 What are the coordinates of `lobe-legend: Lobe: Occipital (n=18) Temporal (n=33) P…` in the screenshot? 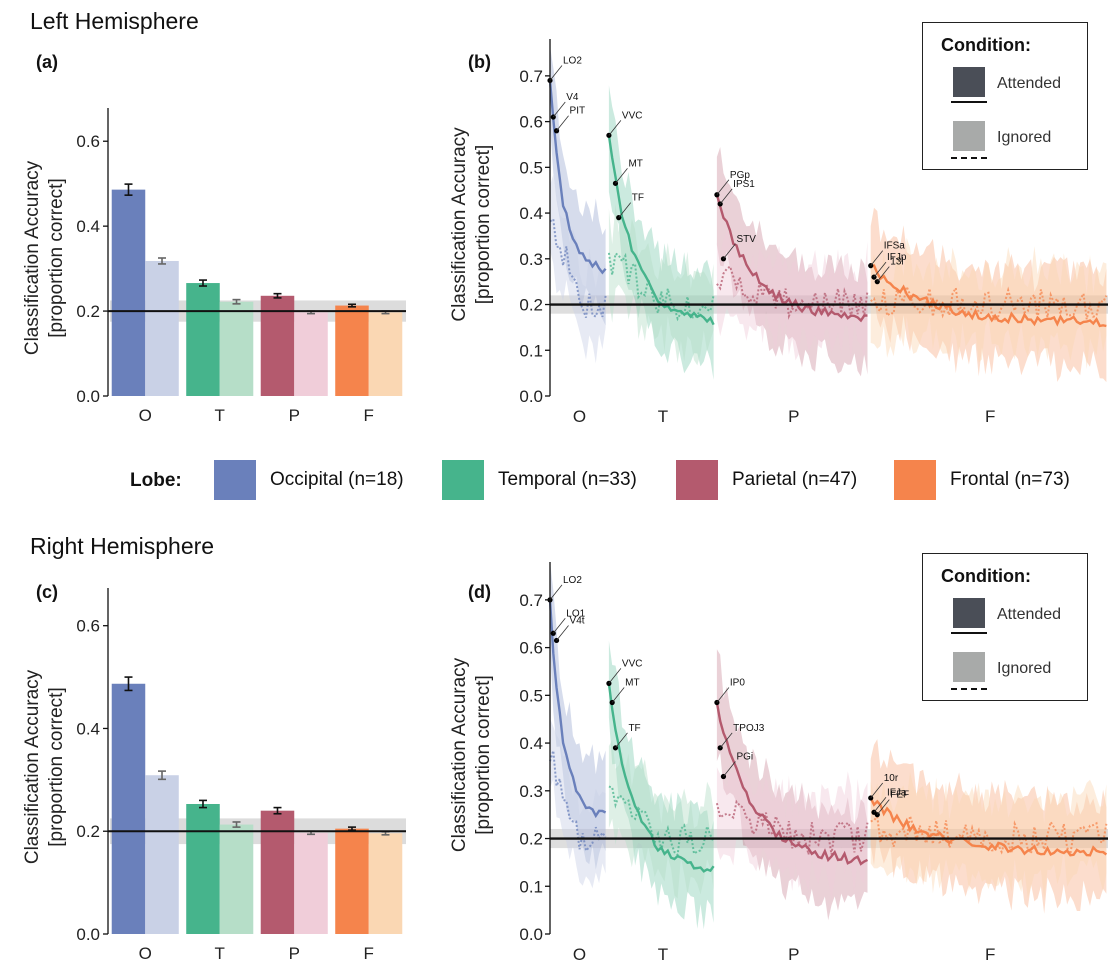 It's located at (610, 480).